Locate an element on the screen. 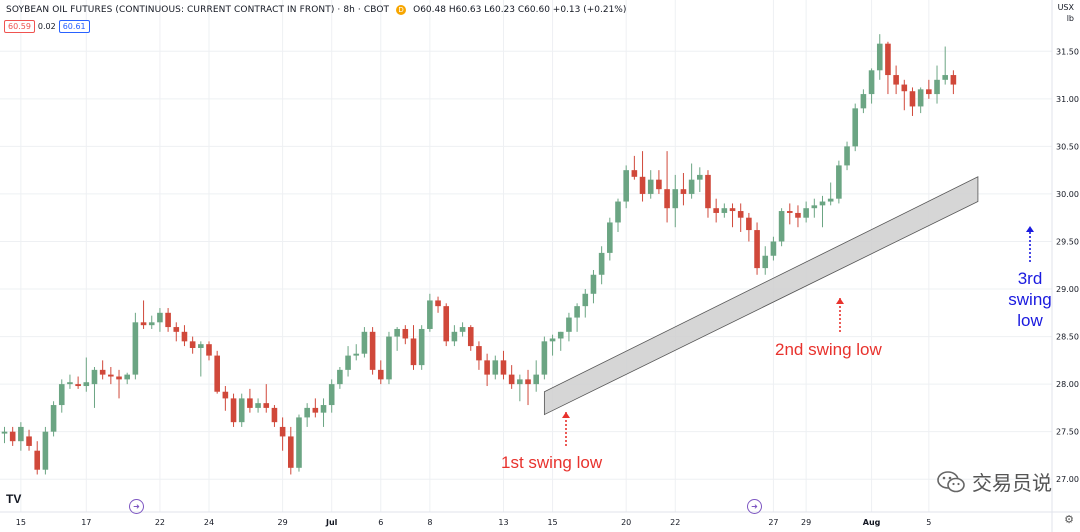 Image resolution: width=1080 pixels, height=532 pixels. bid-price: 60.59 is located at coordinates (19, 26).